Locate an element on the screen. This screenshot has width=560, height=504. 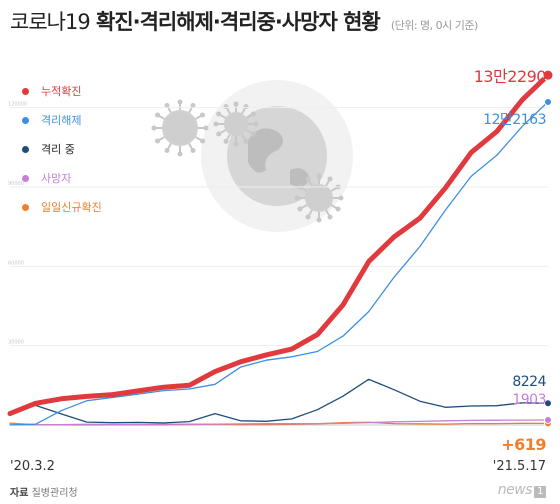
virus-globe-illustration is located at coordinates (252, 156).